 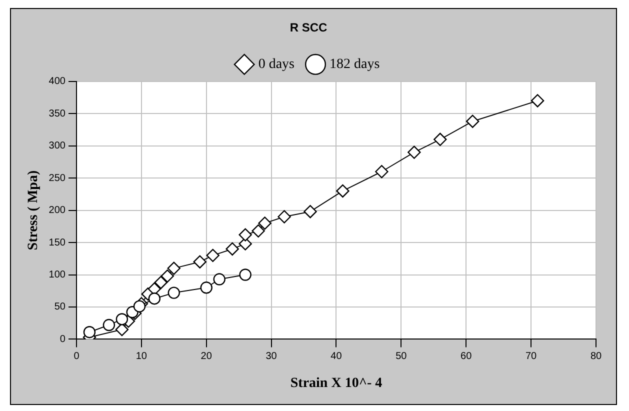 I want to click on x-tick-label: 30, so click(x=272, y=356).